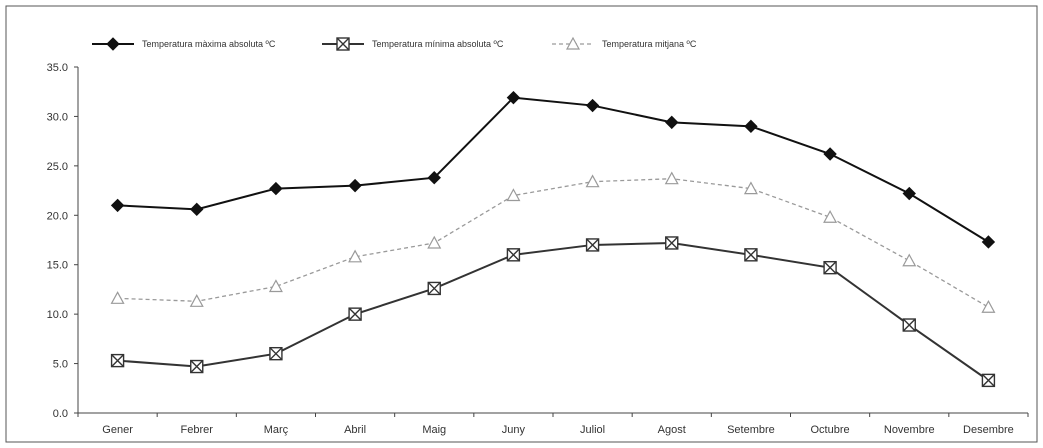  Describe the element at coordinates (438, 44) in the screenshot. I see `legend-label: Temperatura mínima absoluta ºC` at that location.